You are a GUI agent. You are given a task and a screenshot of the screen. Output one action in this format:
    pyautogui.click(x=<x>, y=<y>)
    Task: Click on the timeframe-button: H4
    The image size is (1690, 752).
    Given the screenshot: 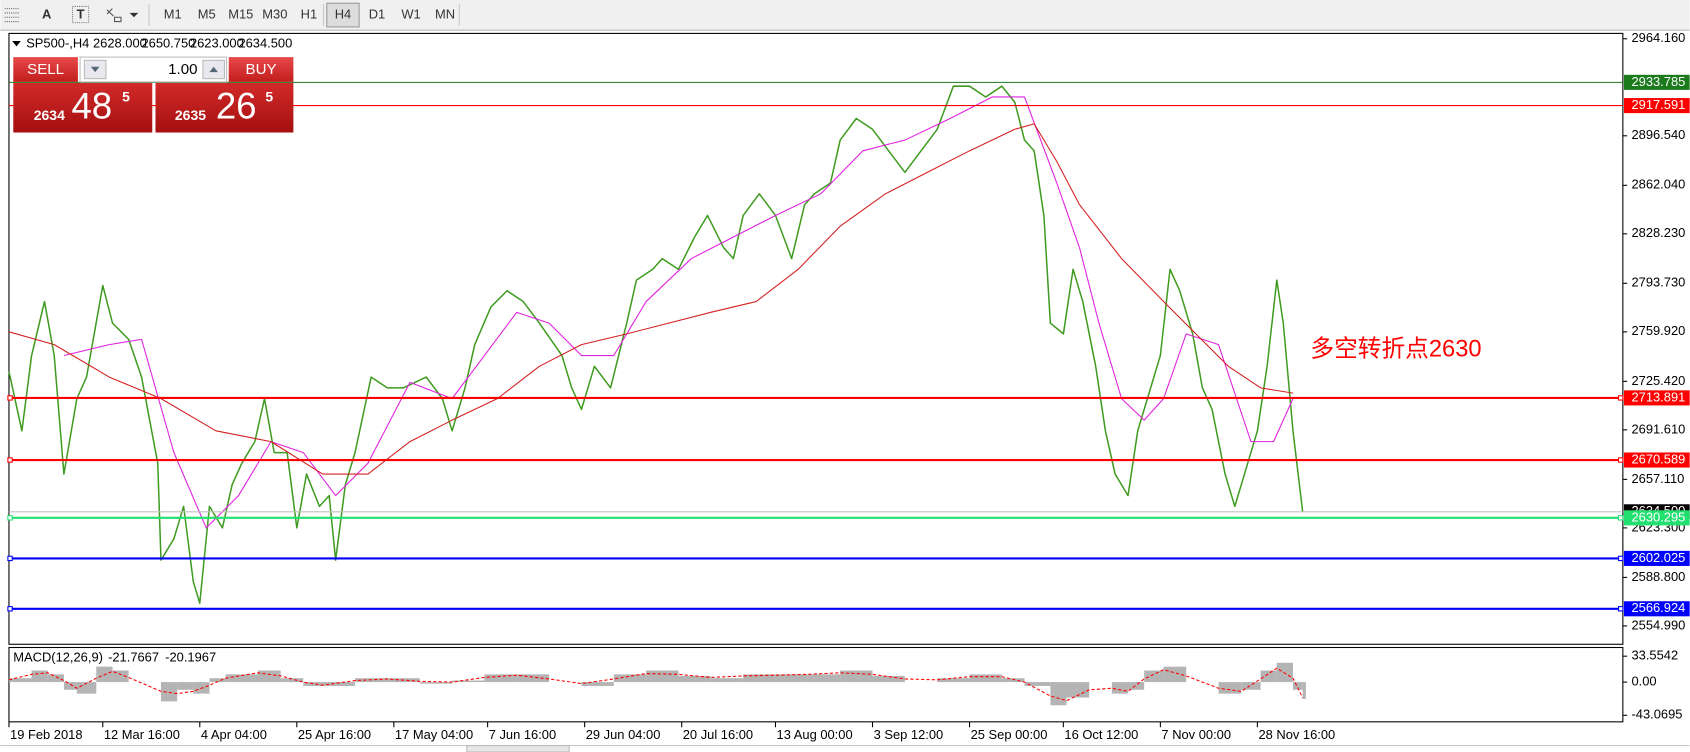 What is the action you would take?
    pyautogui.click(x=343, y=13)
    